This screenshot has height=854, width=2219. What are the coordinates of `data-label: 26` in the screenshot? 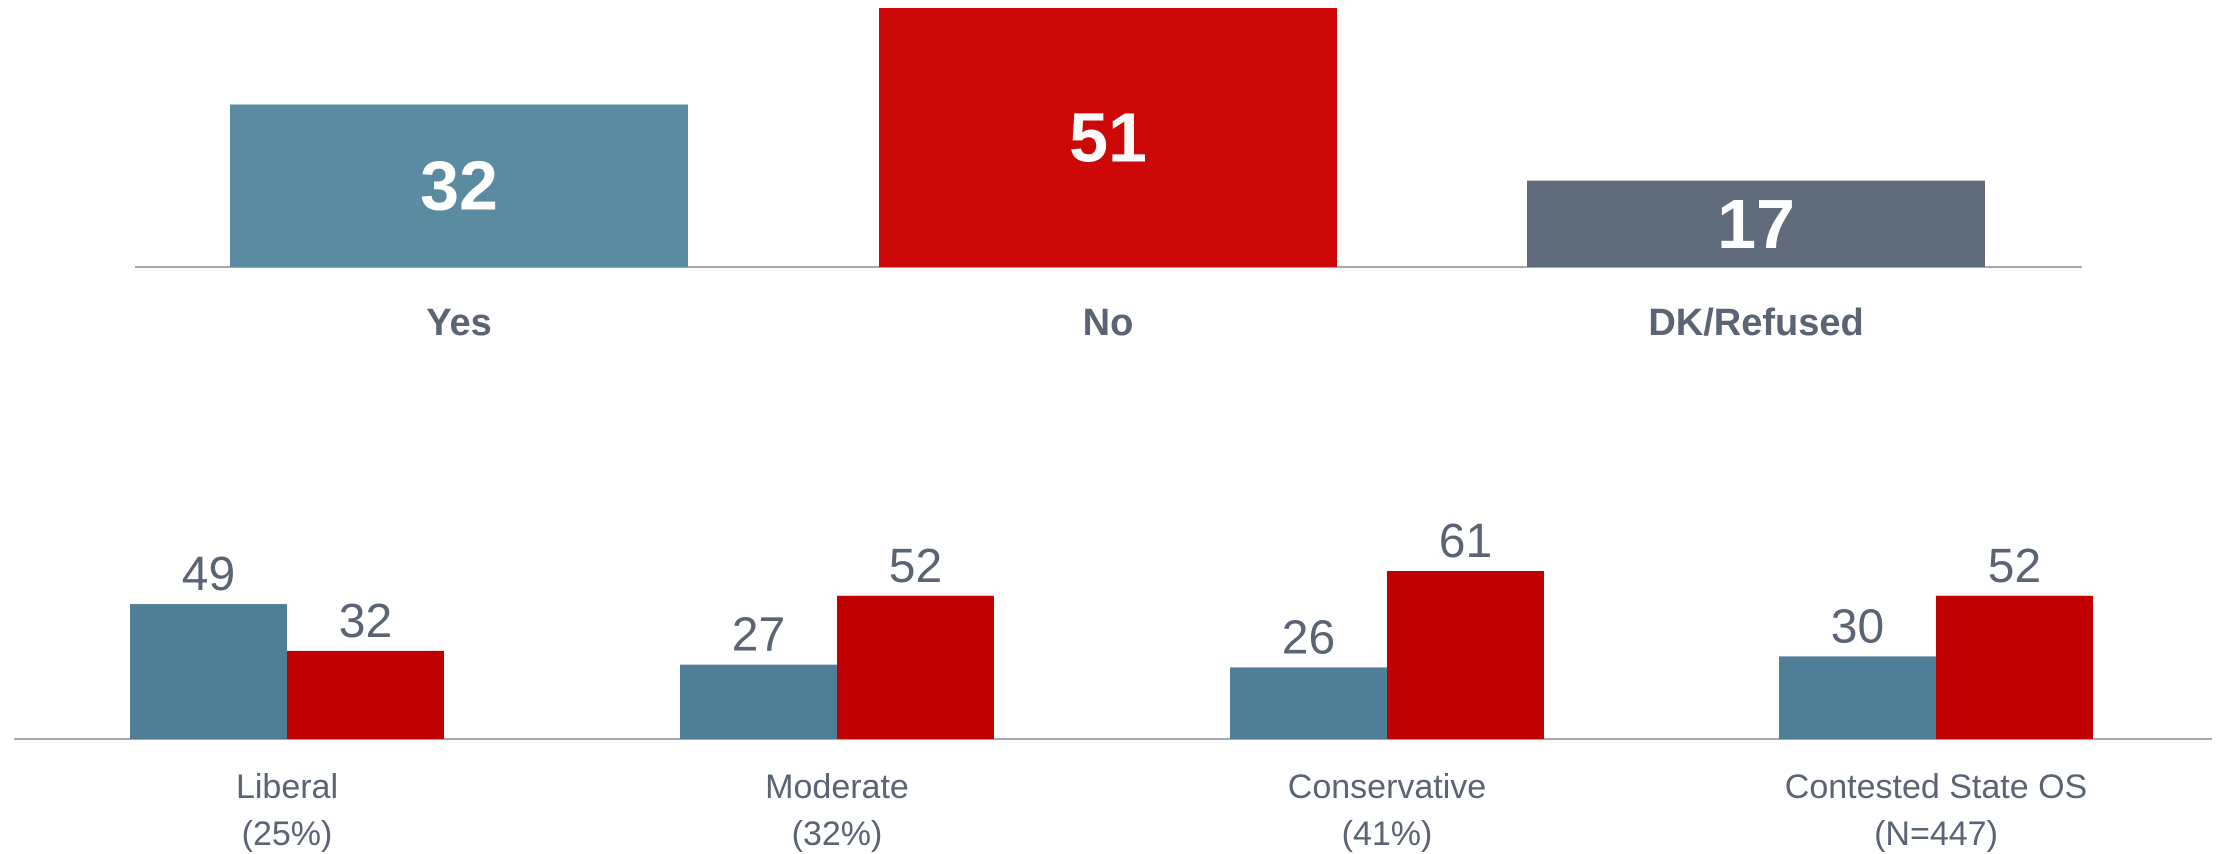 It's located at (1308, 637).